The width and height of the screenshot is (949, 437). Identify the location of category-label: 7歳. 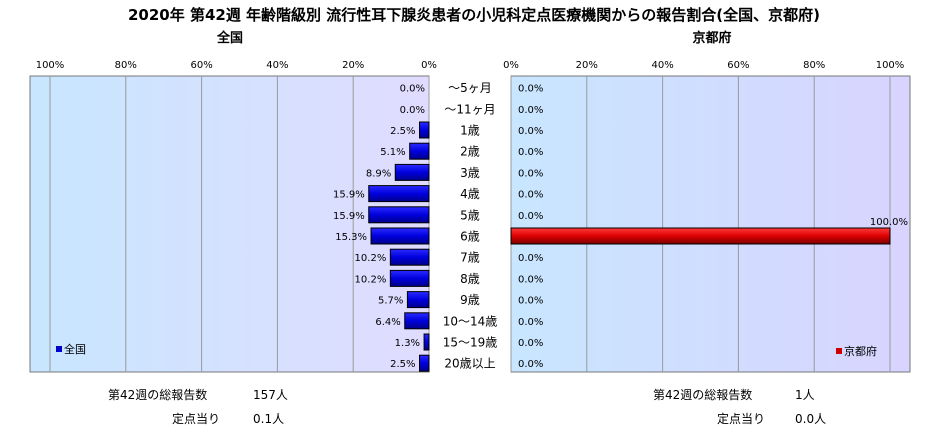
(470, 258).